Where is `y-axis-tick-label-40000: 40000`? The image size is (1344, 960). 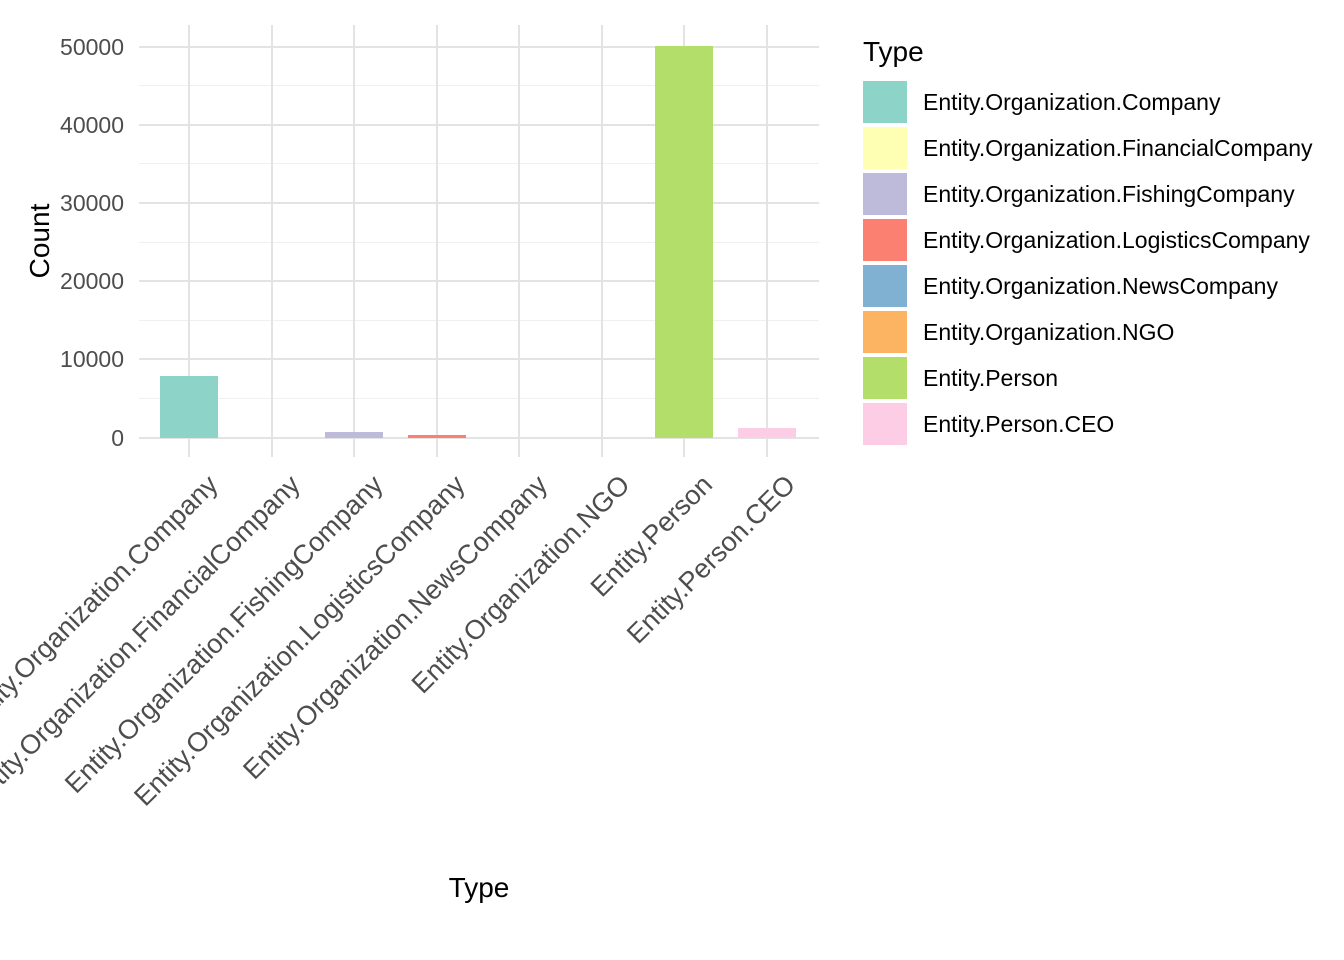 y-axis-tick-label-40000: 40000 is located at coordinates (92, 124).